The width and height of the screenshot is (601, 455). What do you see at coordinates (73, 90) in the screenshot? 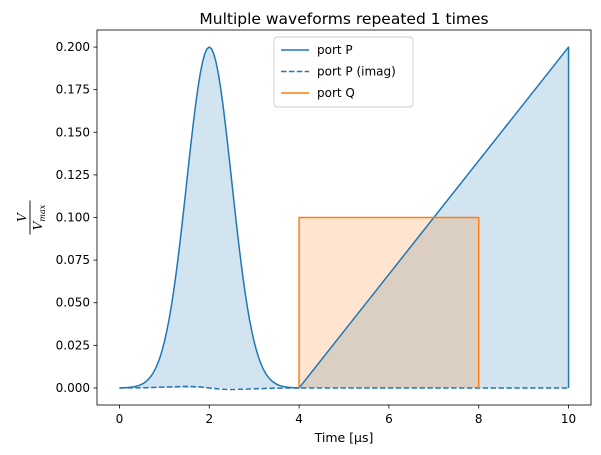
I see `y-tick-label: 0.175` at bounding box center [73, 90].